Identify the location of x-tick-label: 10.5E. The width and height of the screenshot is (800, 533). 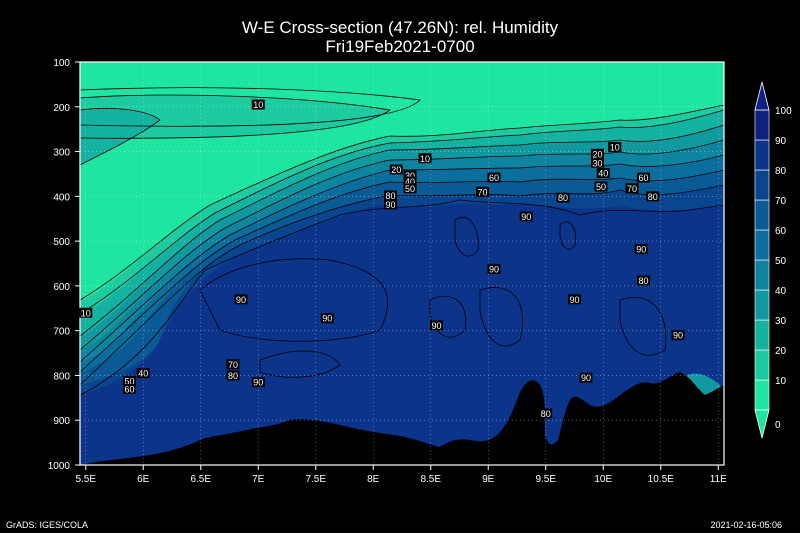
(661, 479).